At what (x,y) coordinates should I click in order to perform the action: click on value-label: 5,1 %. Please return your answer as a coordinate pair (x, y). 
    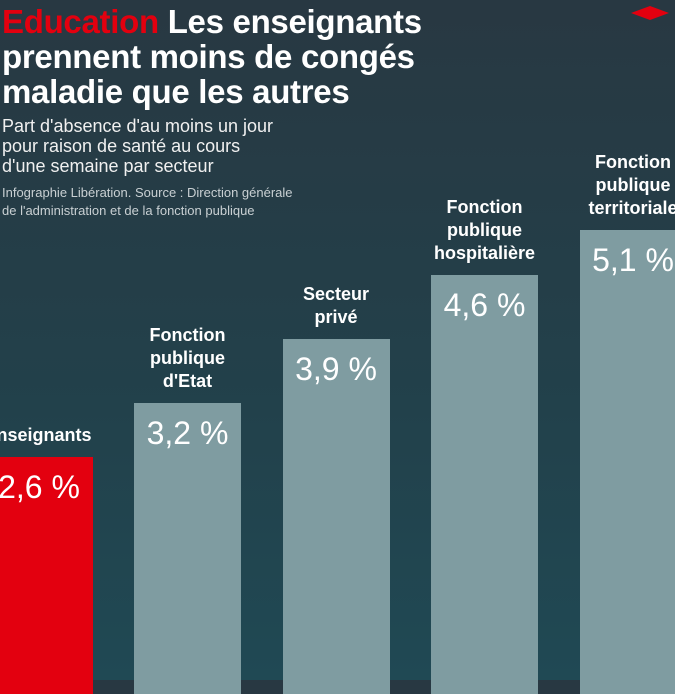
    Looking at the image, I should click on (627, 260).